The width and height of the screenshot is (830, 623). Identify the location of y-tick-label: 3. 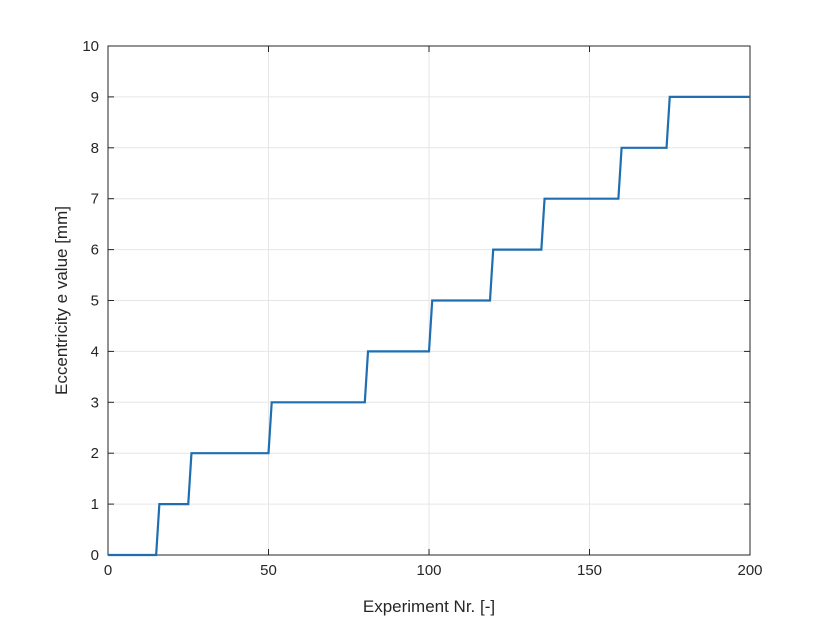
(95, 402).